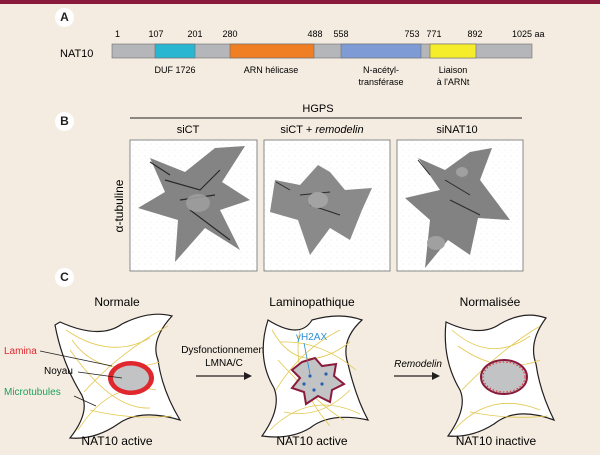 This screenshot has width=600, height=455. I want to click on cell-normalized, so click(500, 375).